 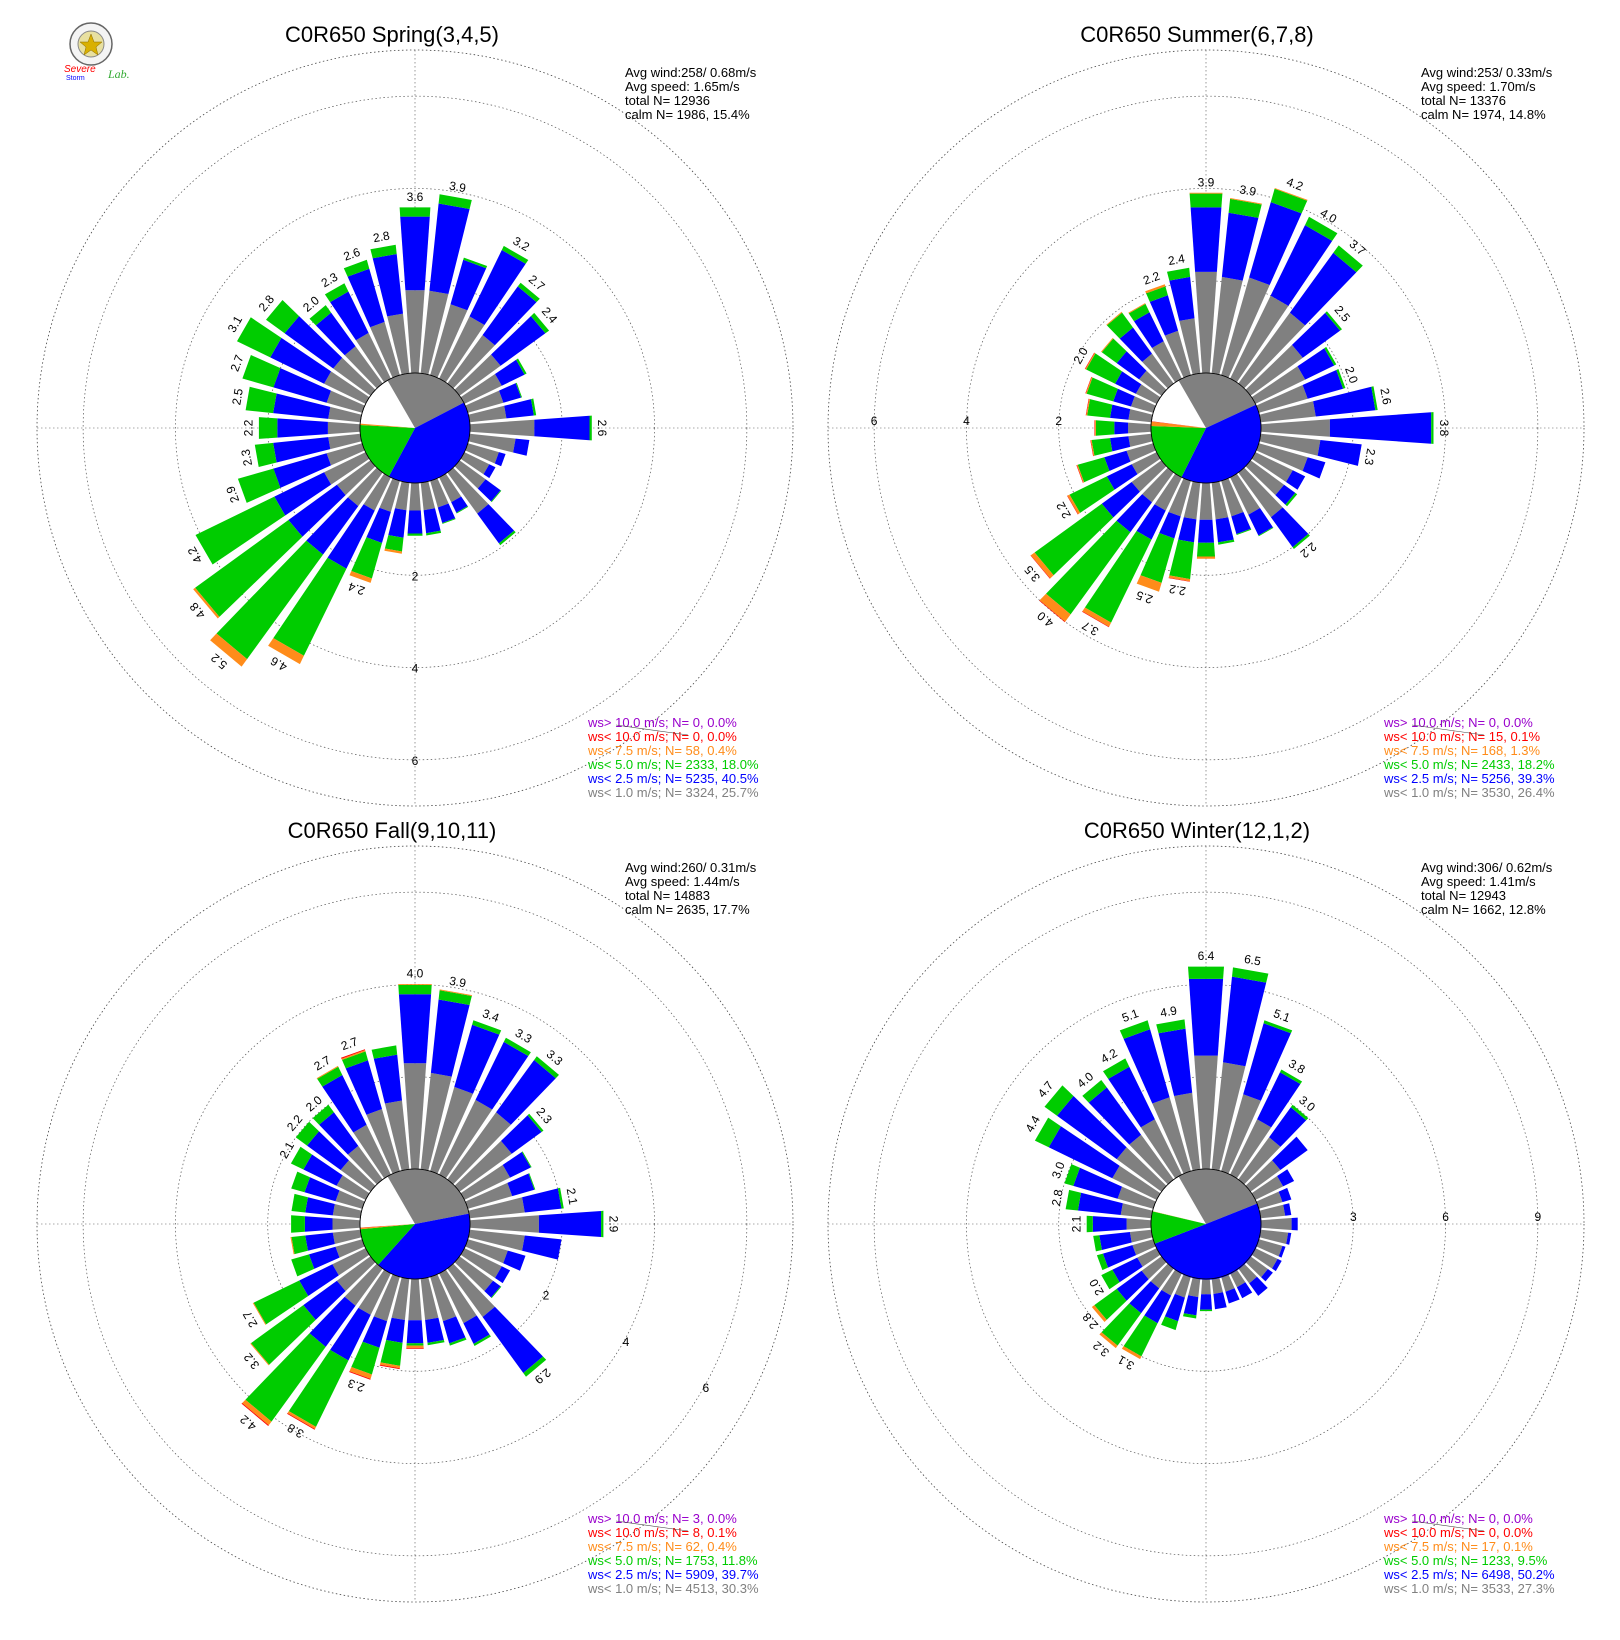 What do you see at coordinates (1329, 216) in the screenshot?
I see `sector-total-label: 4.0` at bounding box center [1329, 216].